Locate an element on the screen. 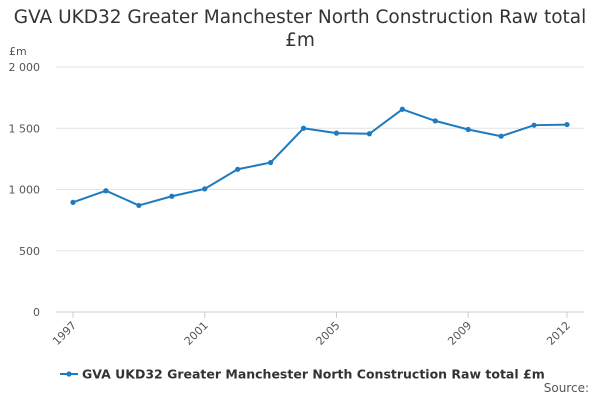  x-tick-label: 2005 is located at coordinates (328, 333).